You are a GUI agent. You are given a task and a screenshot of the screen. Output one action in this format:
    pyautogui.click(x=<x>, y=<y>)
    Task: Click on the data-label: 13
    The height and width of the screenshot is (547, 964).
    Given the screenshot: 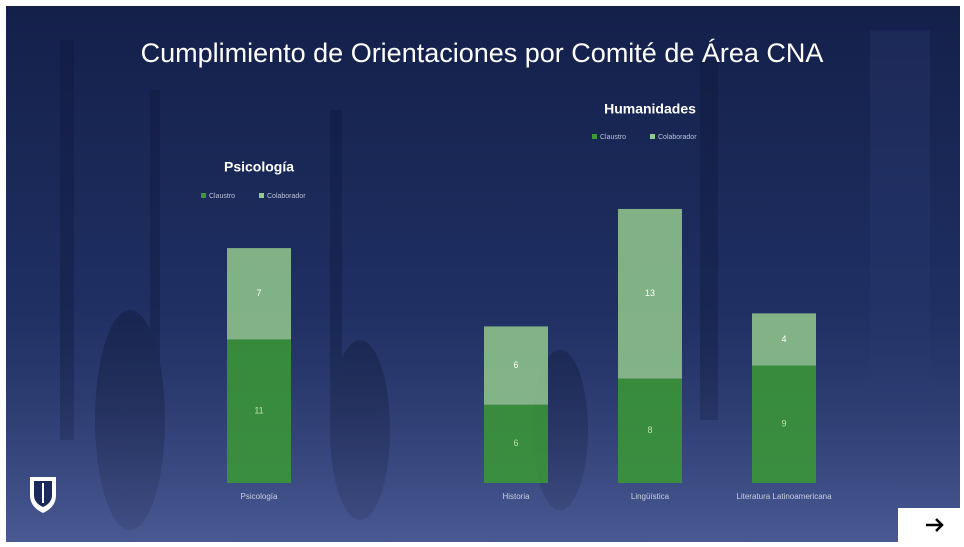 What is the action you would take?
    pyautogui.click(x=650, y=293)
    